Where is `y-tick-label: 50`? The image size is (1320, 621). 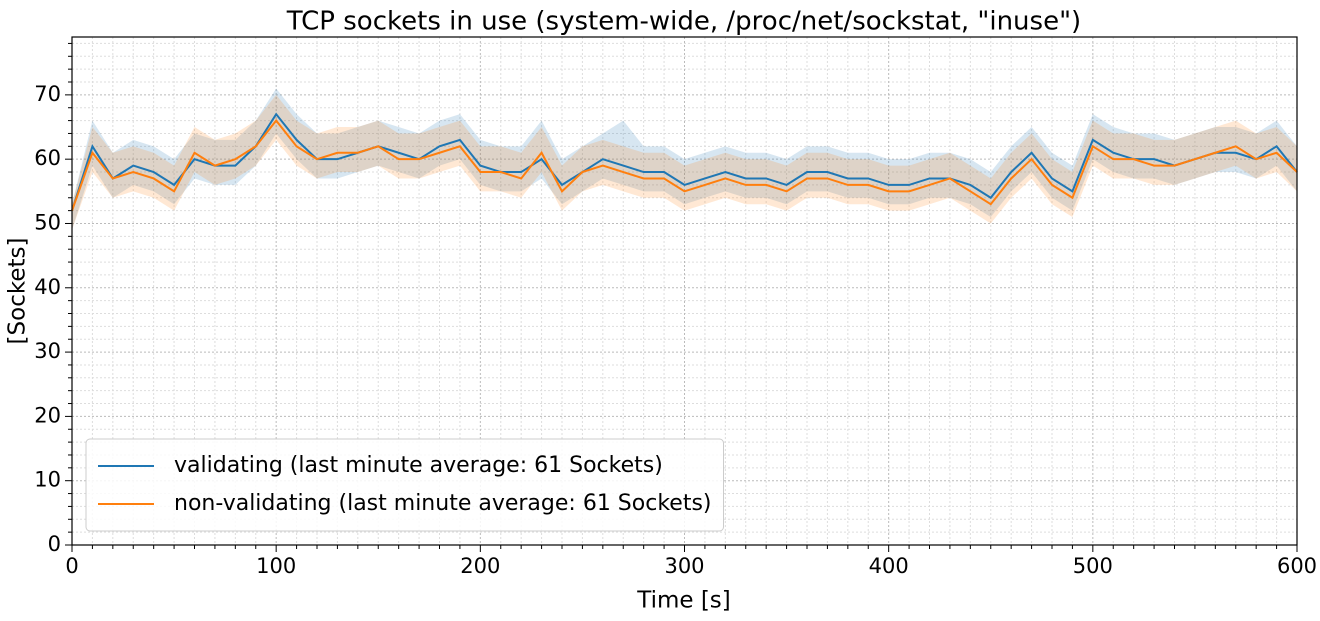
y-tick-label: 50 is located at coordinates (47, 222).